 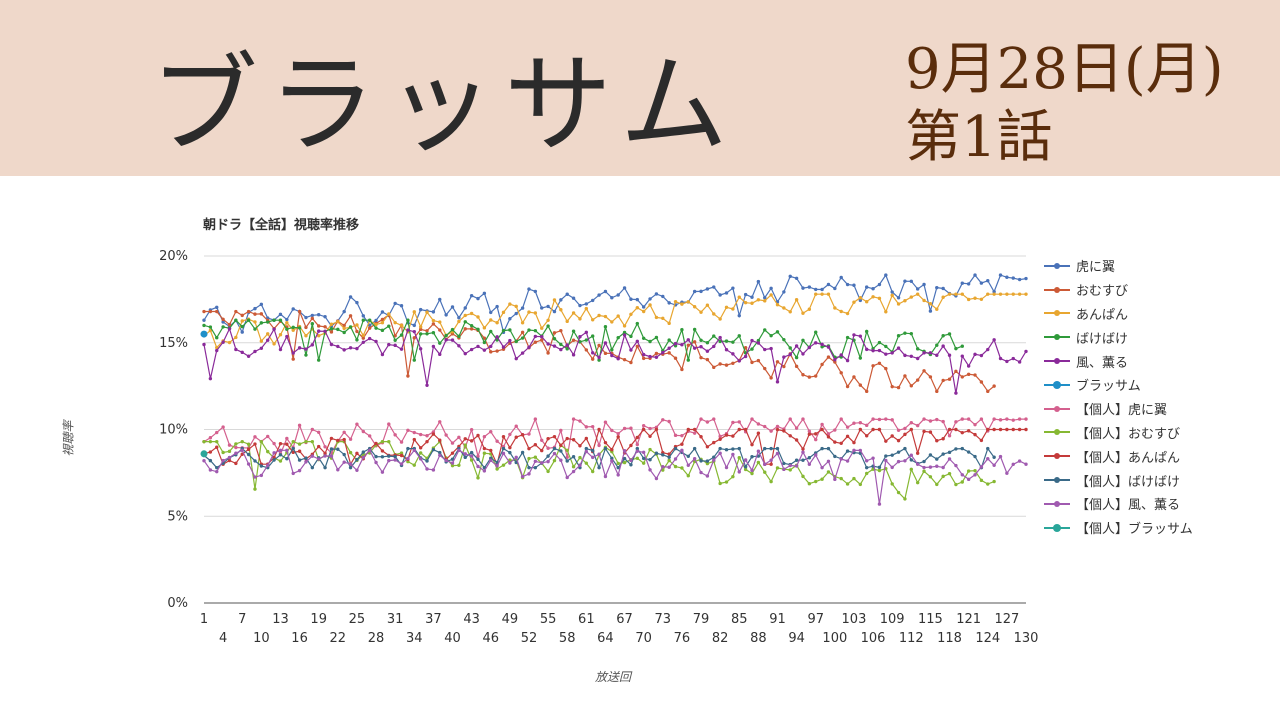 What do you see at coordinates (1159, 266) in the screenshot?
I see `legend-item: 虎に翼` at bounding box center [1159, 266].